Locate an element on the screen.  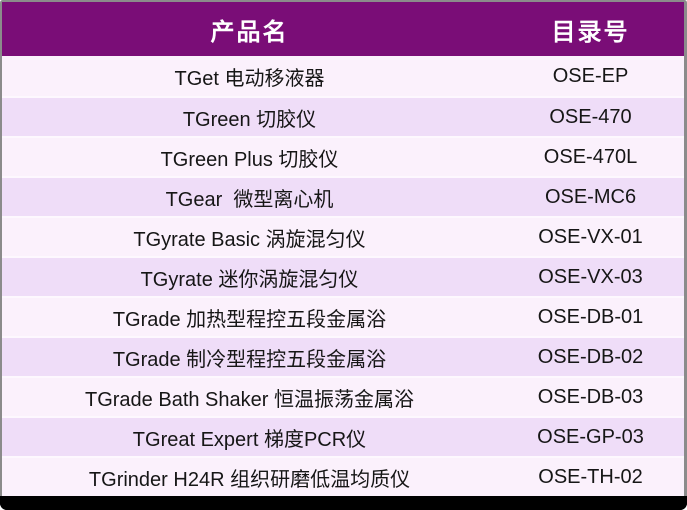
table-row: TGet 电动移液器 OSE-EP is located at coordinates (343, 76).